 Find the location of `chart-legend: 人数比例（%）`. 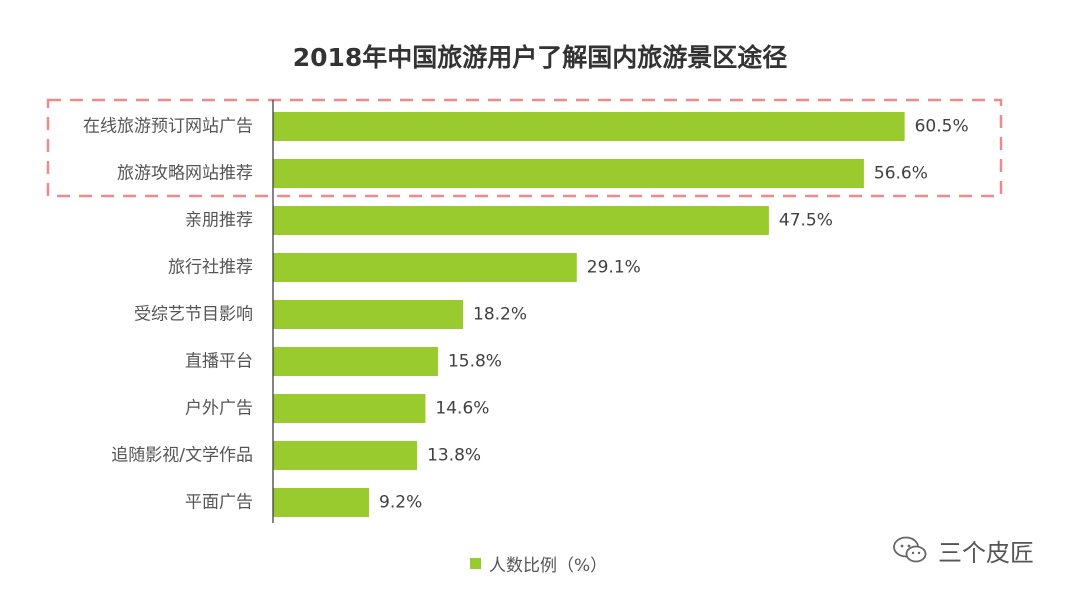

chart-legend: 人数比例（%） is located at coordinates (539, 563).